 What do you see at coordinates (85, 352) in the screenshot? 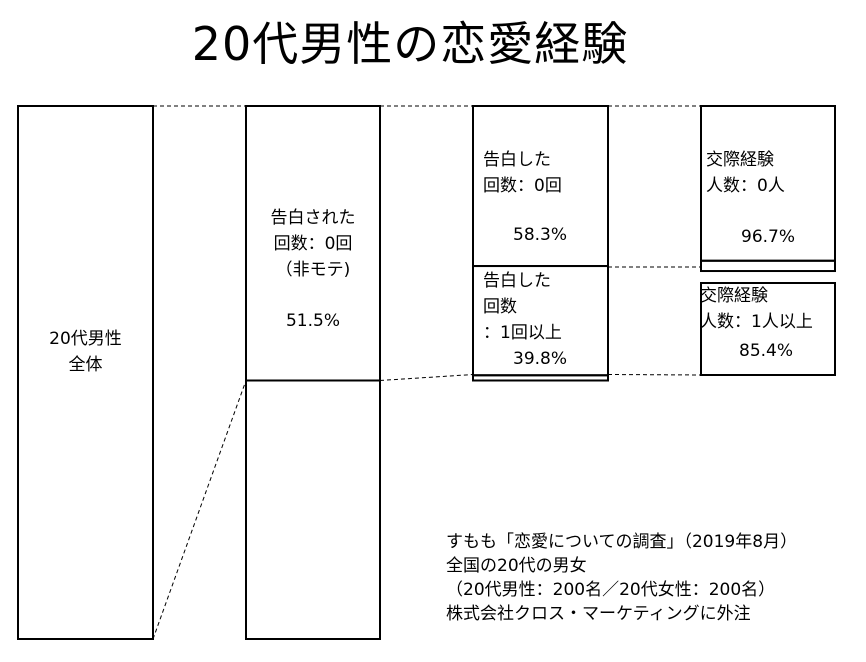
I see `label-all-male: 20代男性 全体` at bounding box center [85, 352].